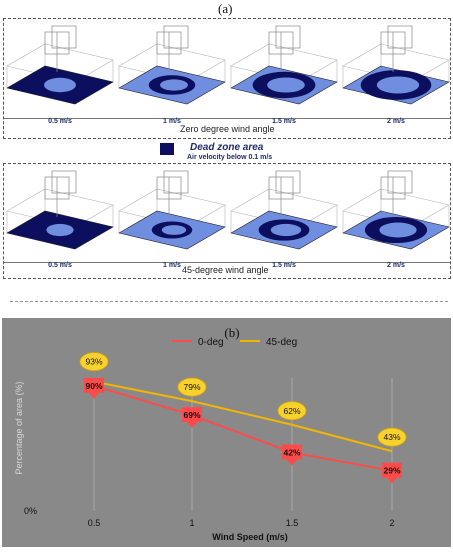 The height and width of the screenshot is (552, 453). What do you see at coordinates (284, 219) in the screenshot?
I see `cfd-cell-1-2: 1.5 m/s` at bounding box center [284, 219].